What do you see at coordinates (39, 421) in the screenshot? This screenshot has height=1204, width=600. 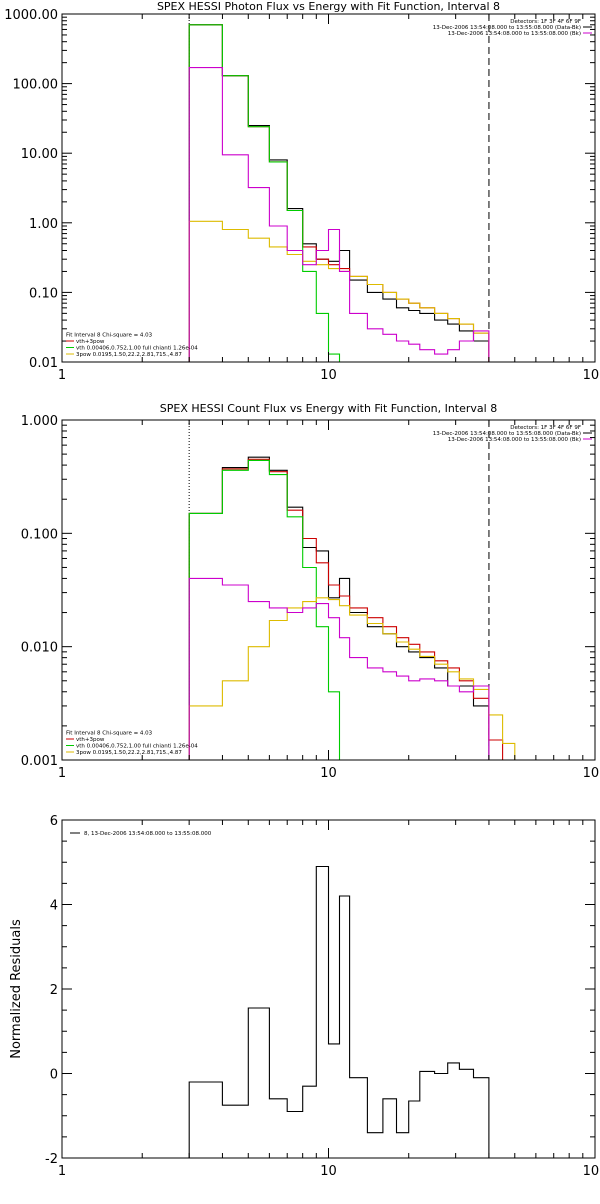 I see `y-tick-label: 1.000` at bounding box center [39, 421].